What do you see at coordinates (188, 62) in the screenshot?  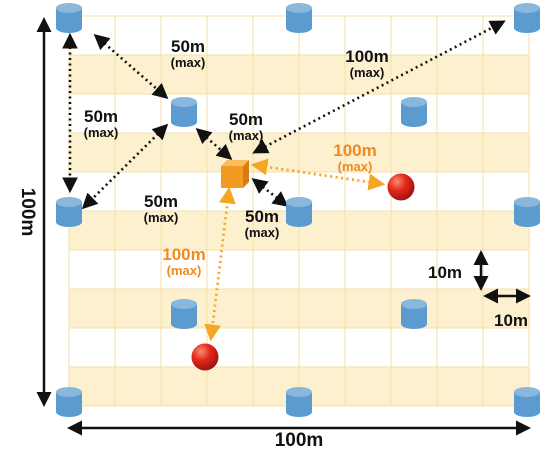 I see `range-label-top-50-max: (max)` at bounding box center [188, 62].